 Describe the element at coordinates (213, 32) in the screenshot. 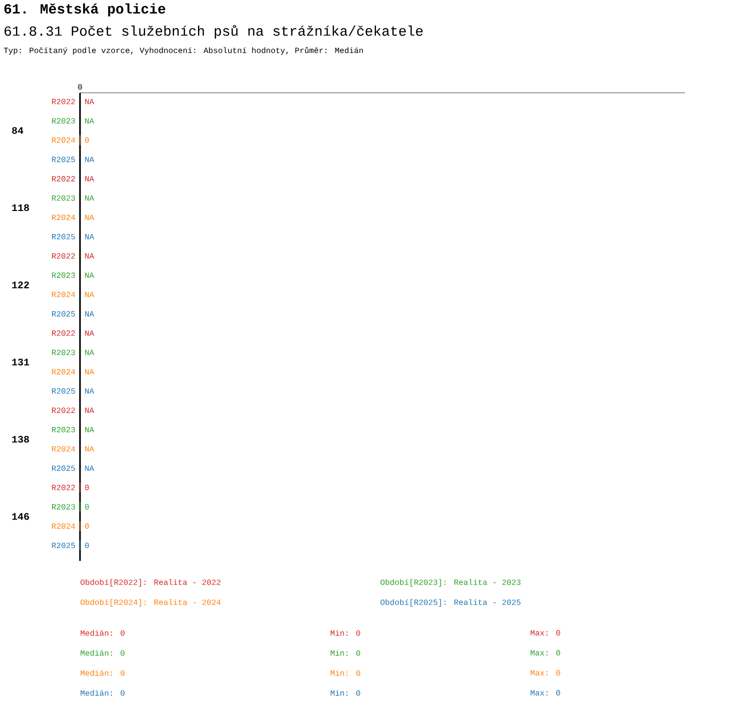

I see `text: 61.8.31 Počet služebních psů na strážníka/čekatele` at that location.